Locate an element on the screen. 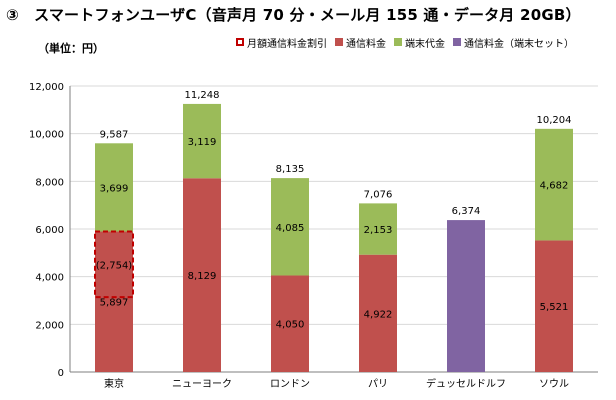 The height and width of the screenshot is (400, 616). x-tick-label: デュッセルドルフ is located at coordinates (466, 383).